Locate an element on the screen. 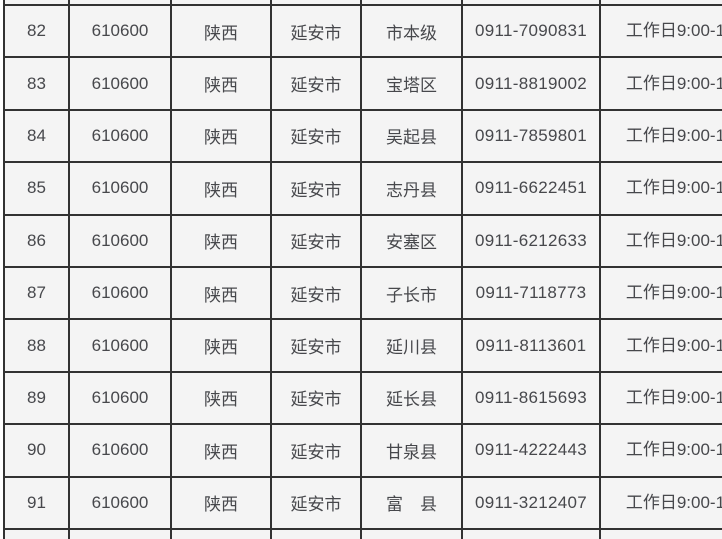 The image size is (722, 539). partial-row-bottom is located at coordinates (362, 533).